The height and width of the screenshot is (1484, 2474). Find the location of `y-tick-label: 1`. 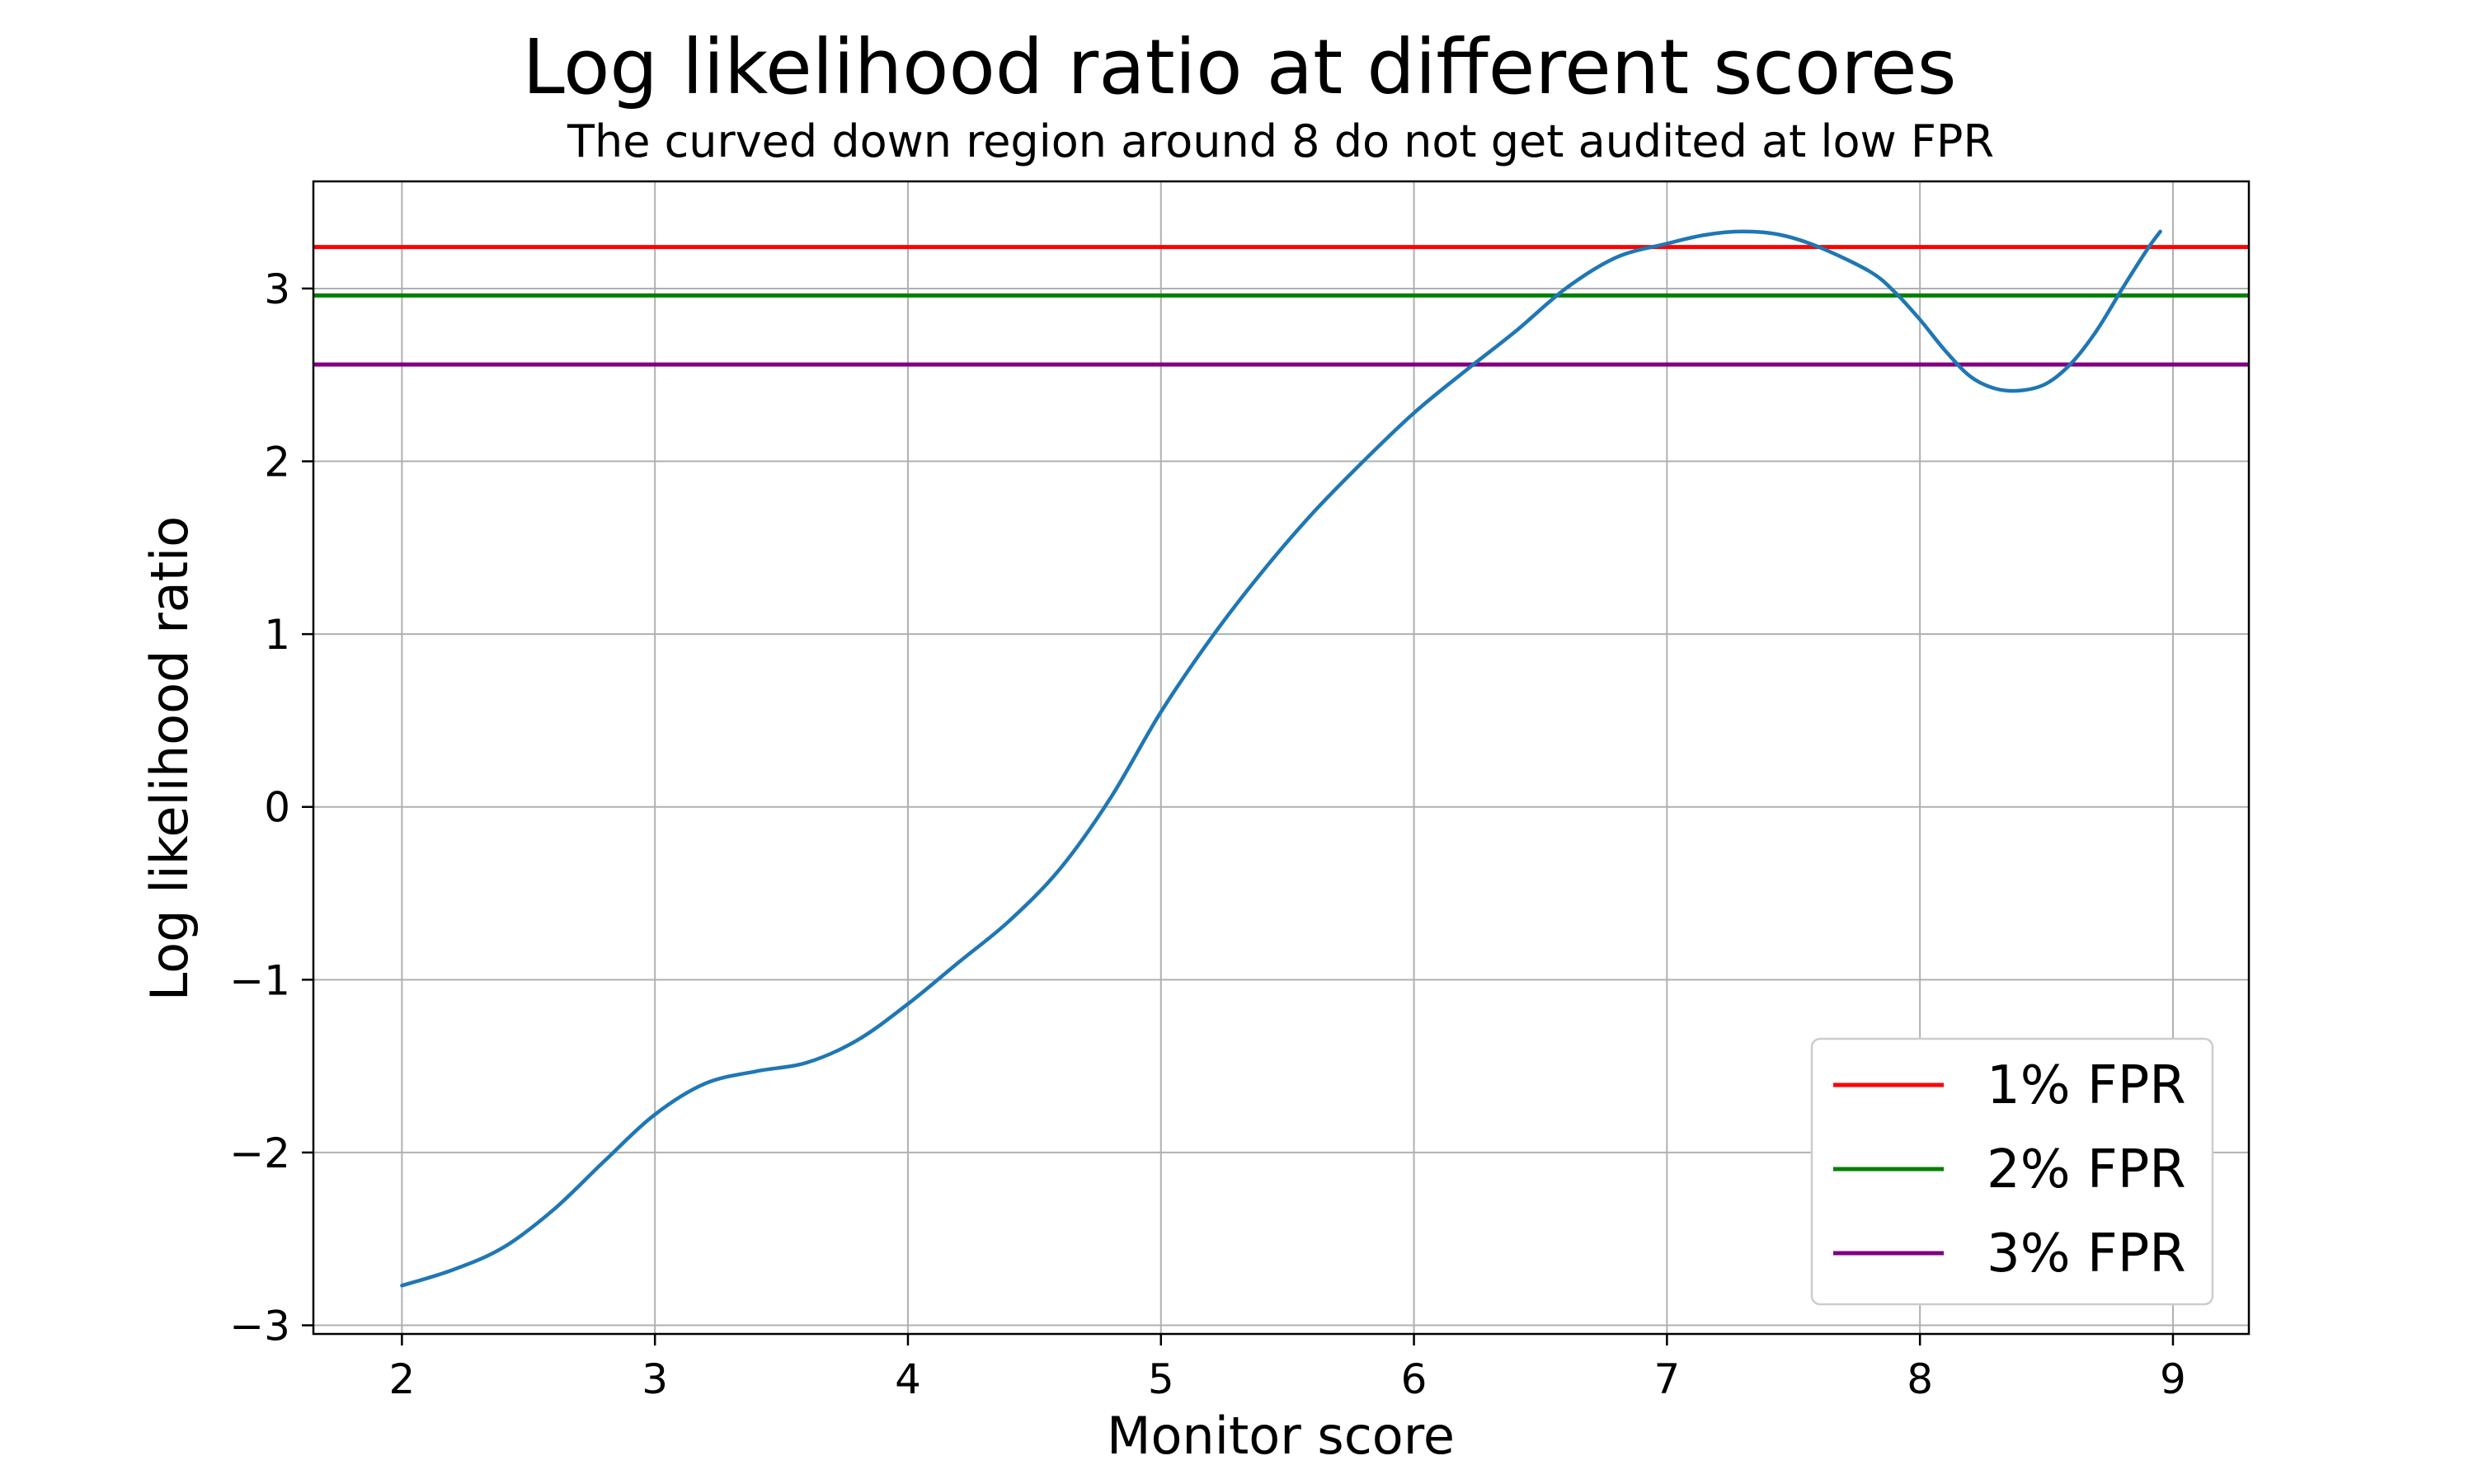

y-tick-label: 1 is located at coordinates (277, 635).